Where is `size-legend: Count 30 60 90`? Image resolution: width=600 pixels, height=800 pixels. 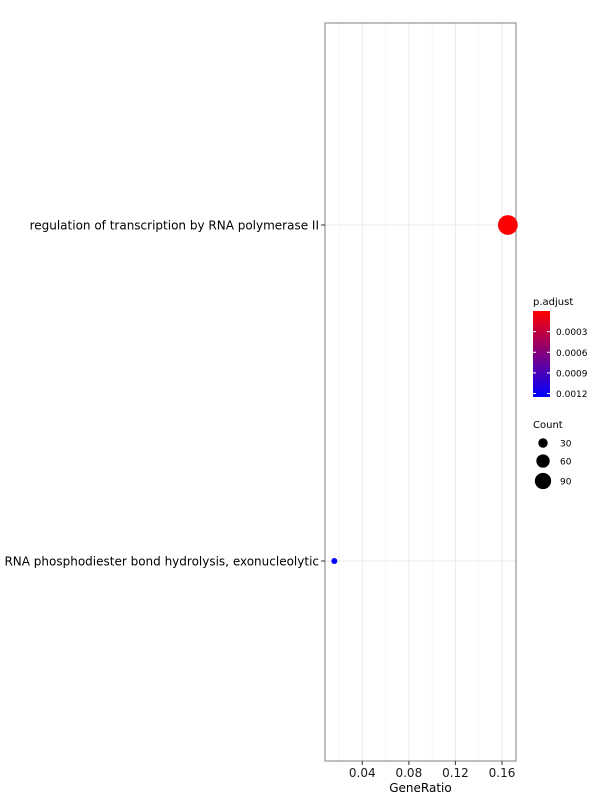 size-legend: Count 30 60 90 is located at coordinates (552, 455).